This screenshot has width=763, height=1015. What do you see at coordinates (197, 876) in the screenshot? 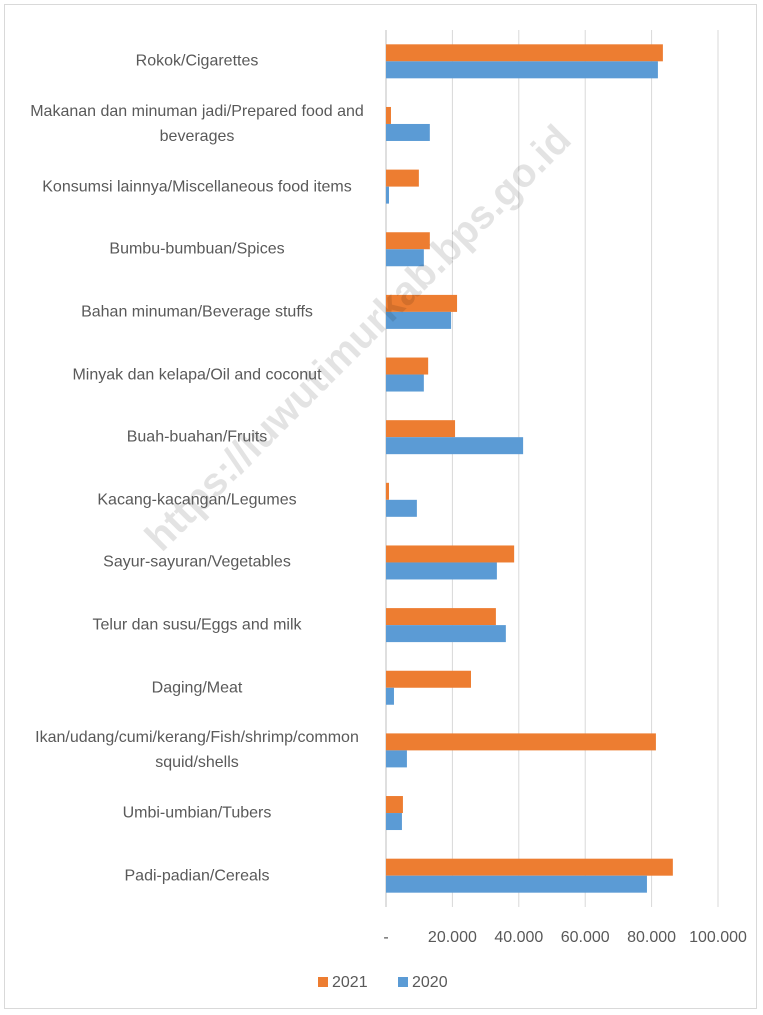
I see `y-tick-label: Padi-padian/Cereals` at bounding box center [197, 876].